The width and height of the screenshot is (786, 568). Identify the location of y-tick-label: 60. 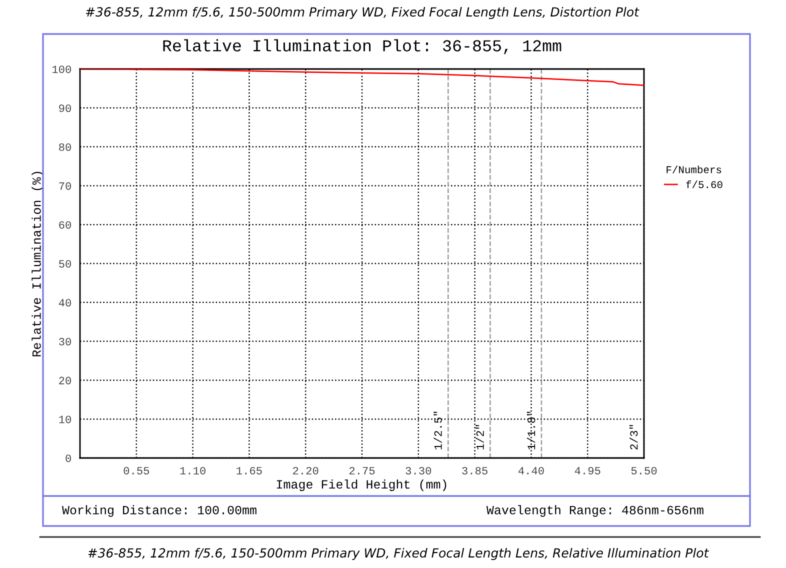
(65, 225).